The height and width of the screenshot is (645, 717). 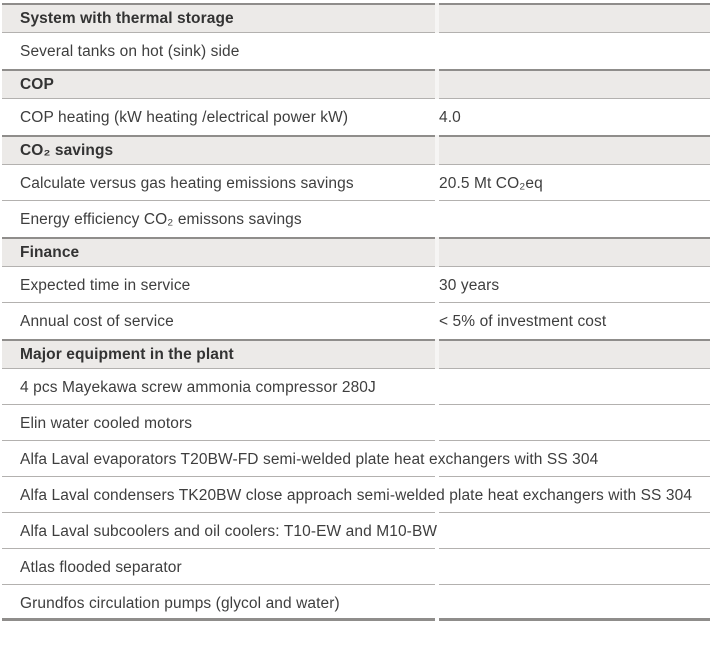 What do you see at coordinates (50, 252) in the screenshot?
I see `section-title: Finance` at bounding box center [50, 252].